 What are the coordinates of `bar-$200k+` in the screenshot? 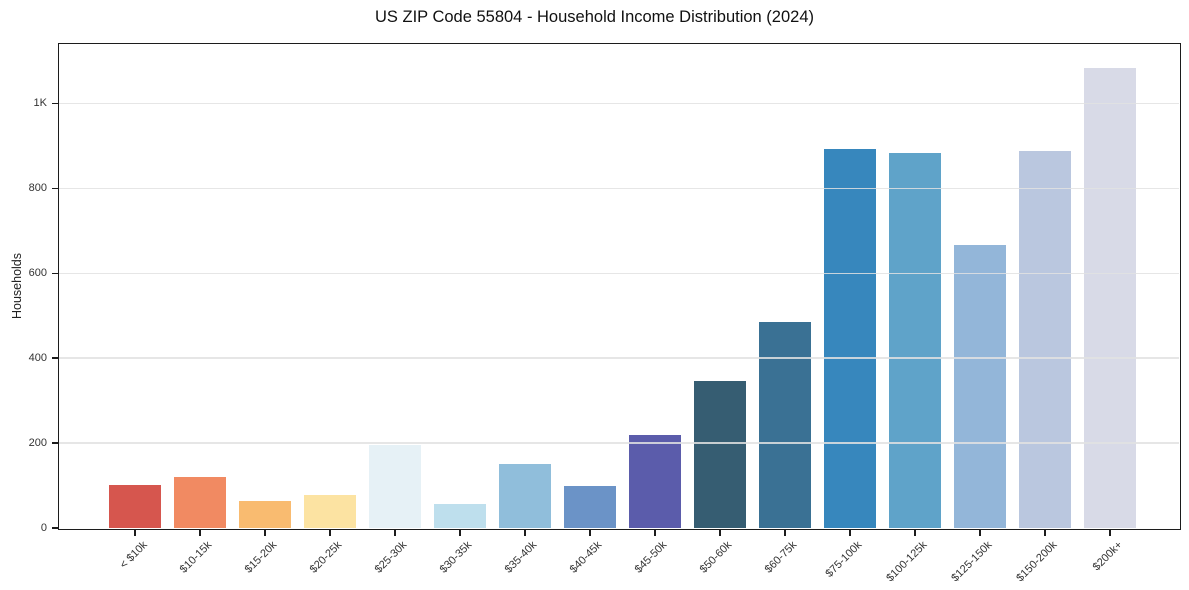 It's located at (1110, 298).